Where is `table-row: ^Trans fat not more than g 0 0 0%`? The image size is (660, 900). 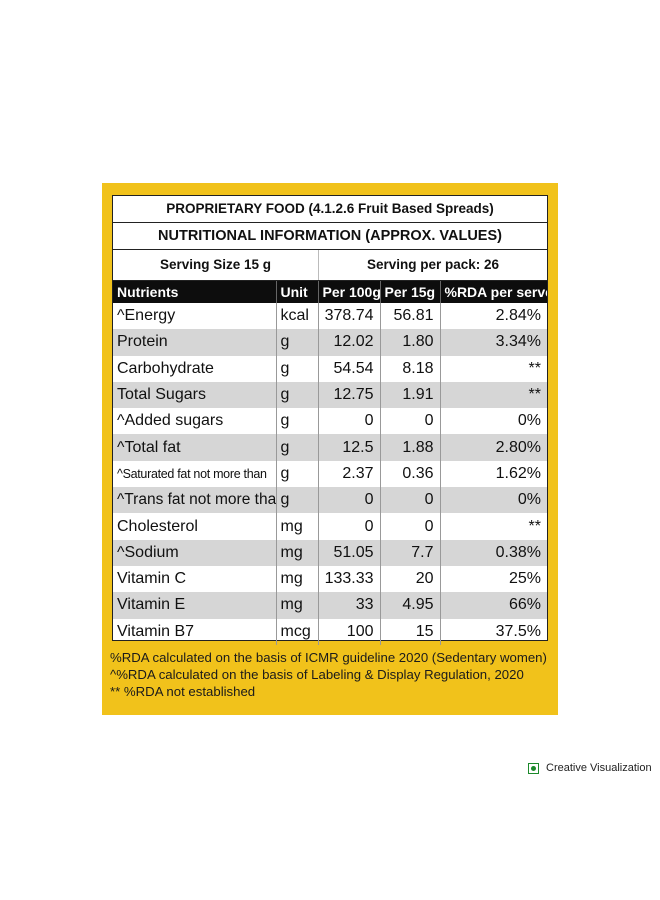 table-row: ^Trans fat not more than g 0 0 0% is located at coordinates (330, 500).